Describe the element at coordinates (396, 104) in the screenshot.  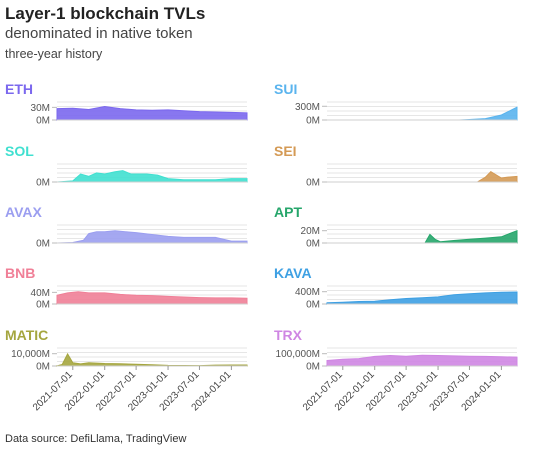
I see `panel-sui: SUI 300M 0M` at that location.